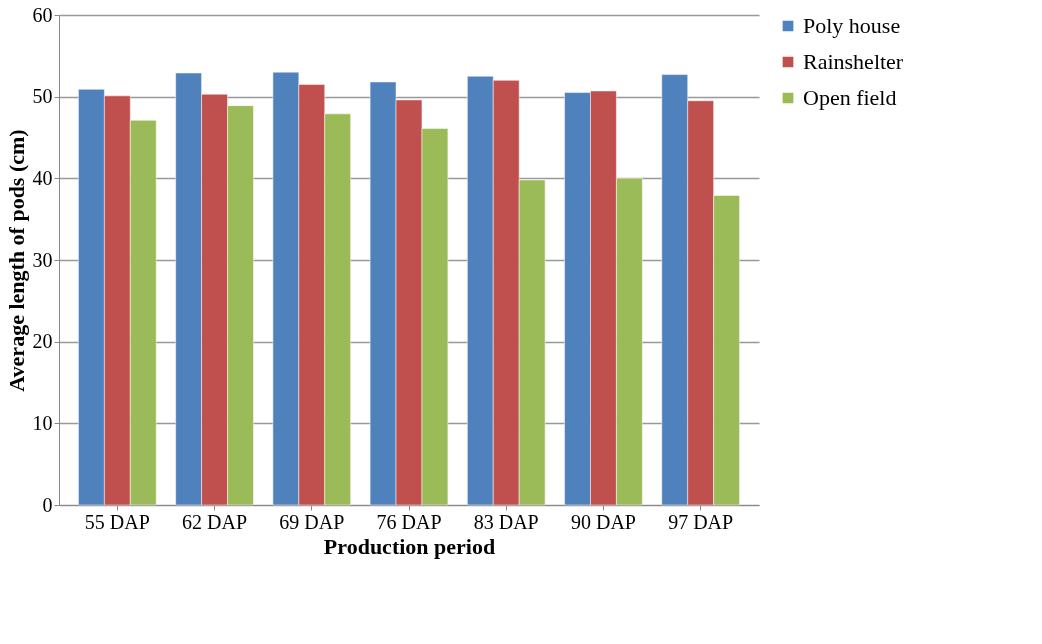 The image size is (1042, 644). What do you see at coordinates (42, 96) in the screenshot?
I see `y-tick-label: 50` at bounding box center [42, 96].